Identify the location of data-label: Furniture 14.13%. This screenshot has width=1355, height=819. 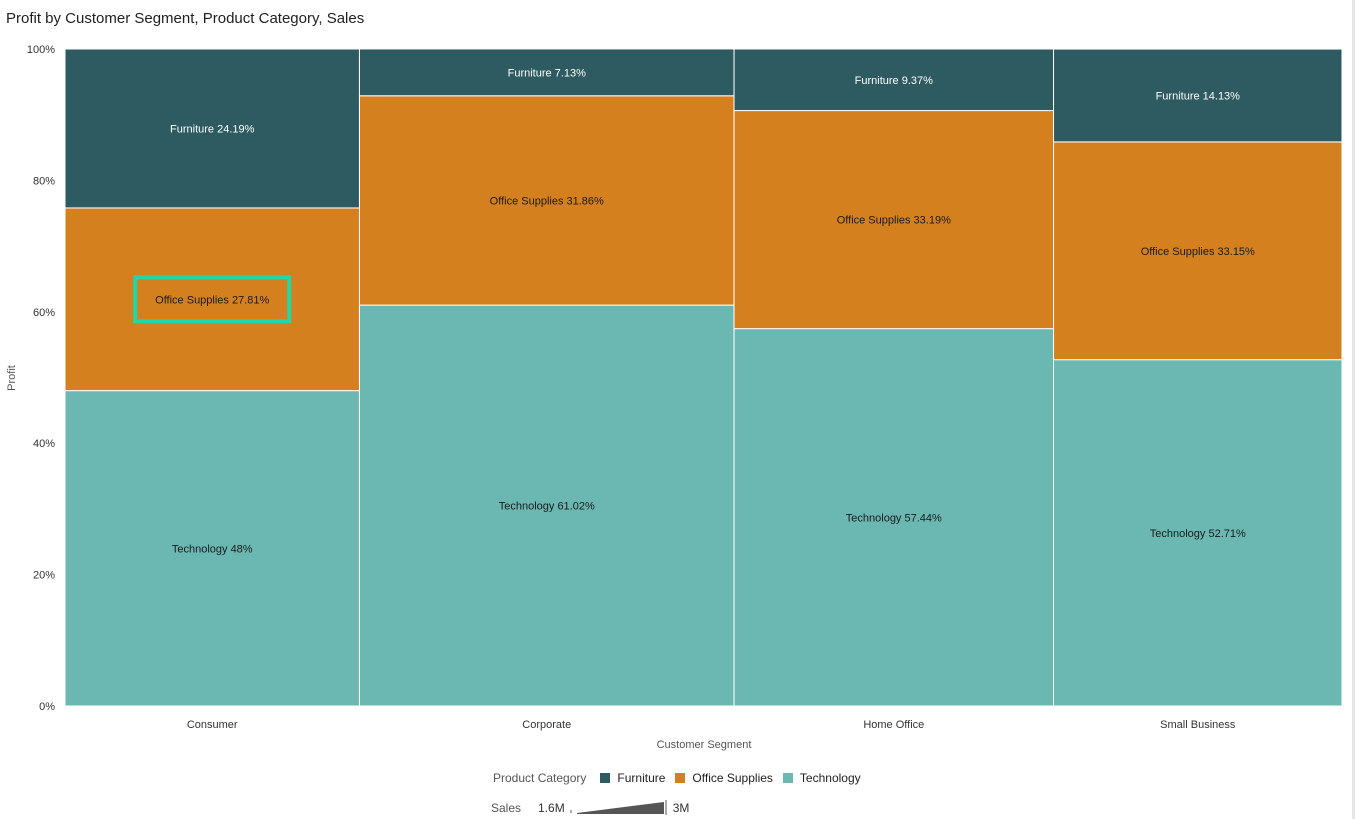
(1198, 96).